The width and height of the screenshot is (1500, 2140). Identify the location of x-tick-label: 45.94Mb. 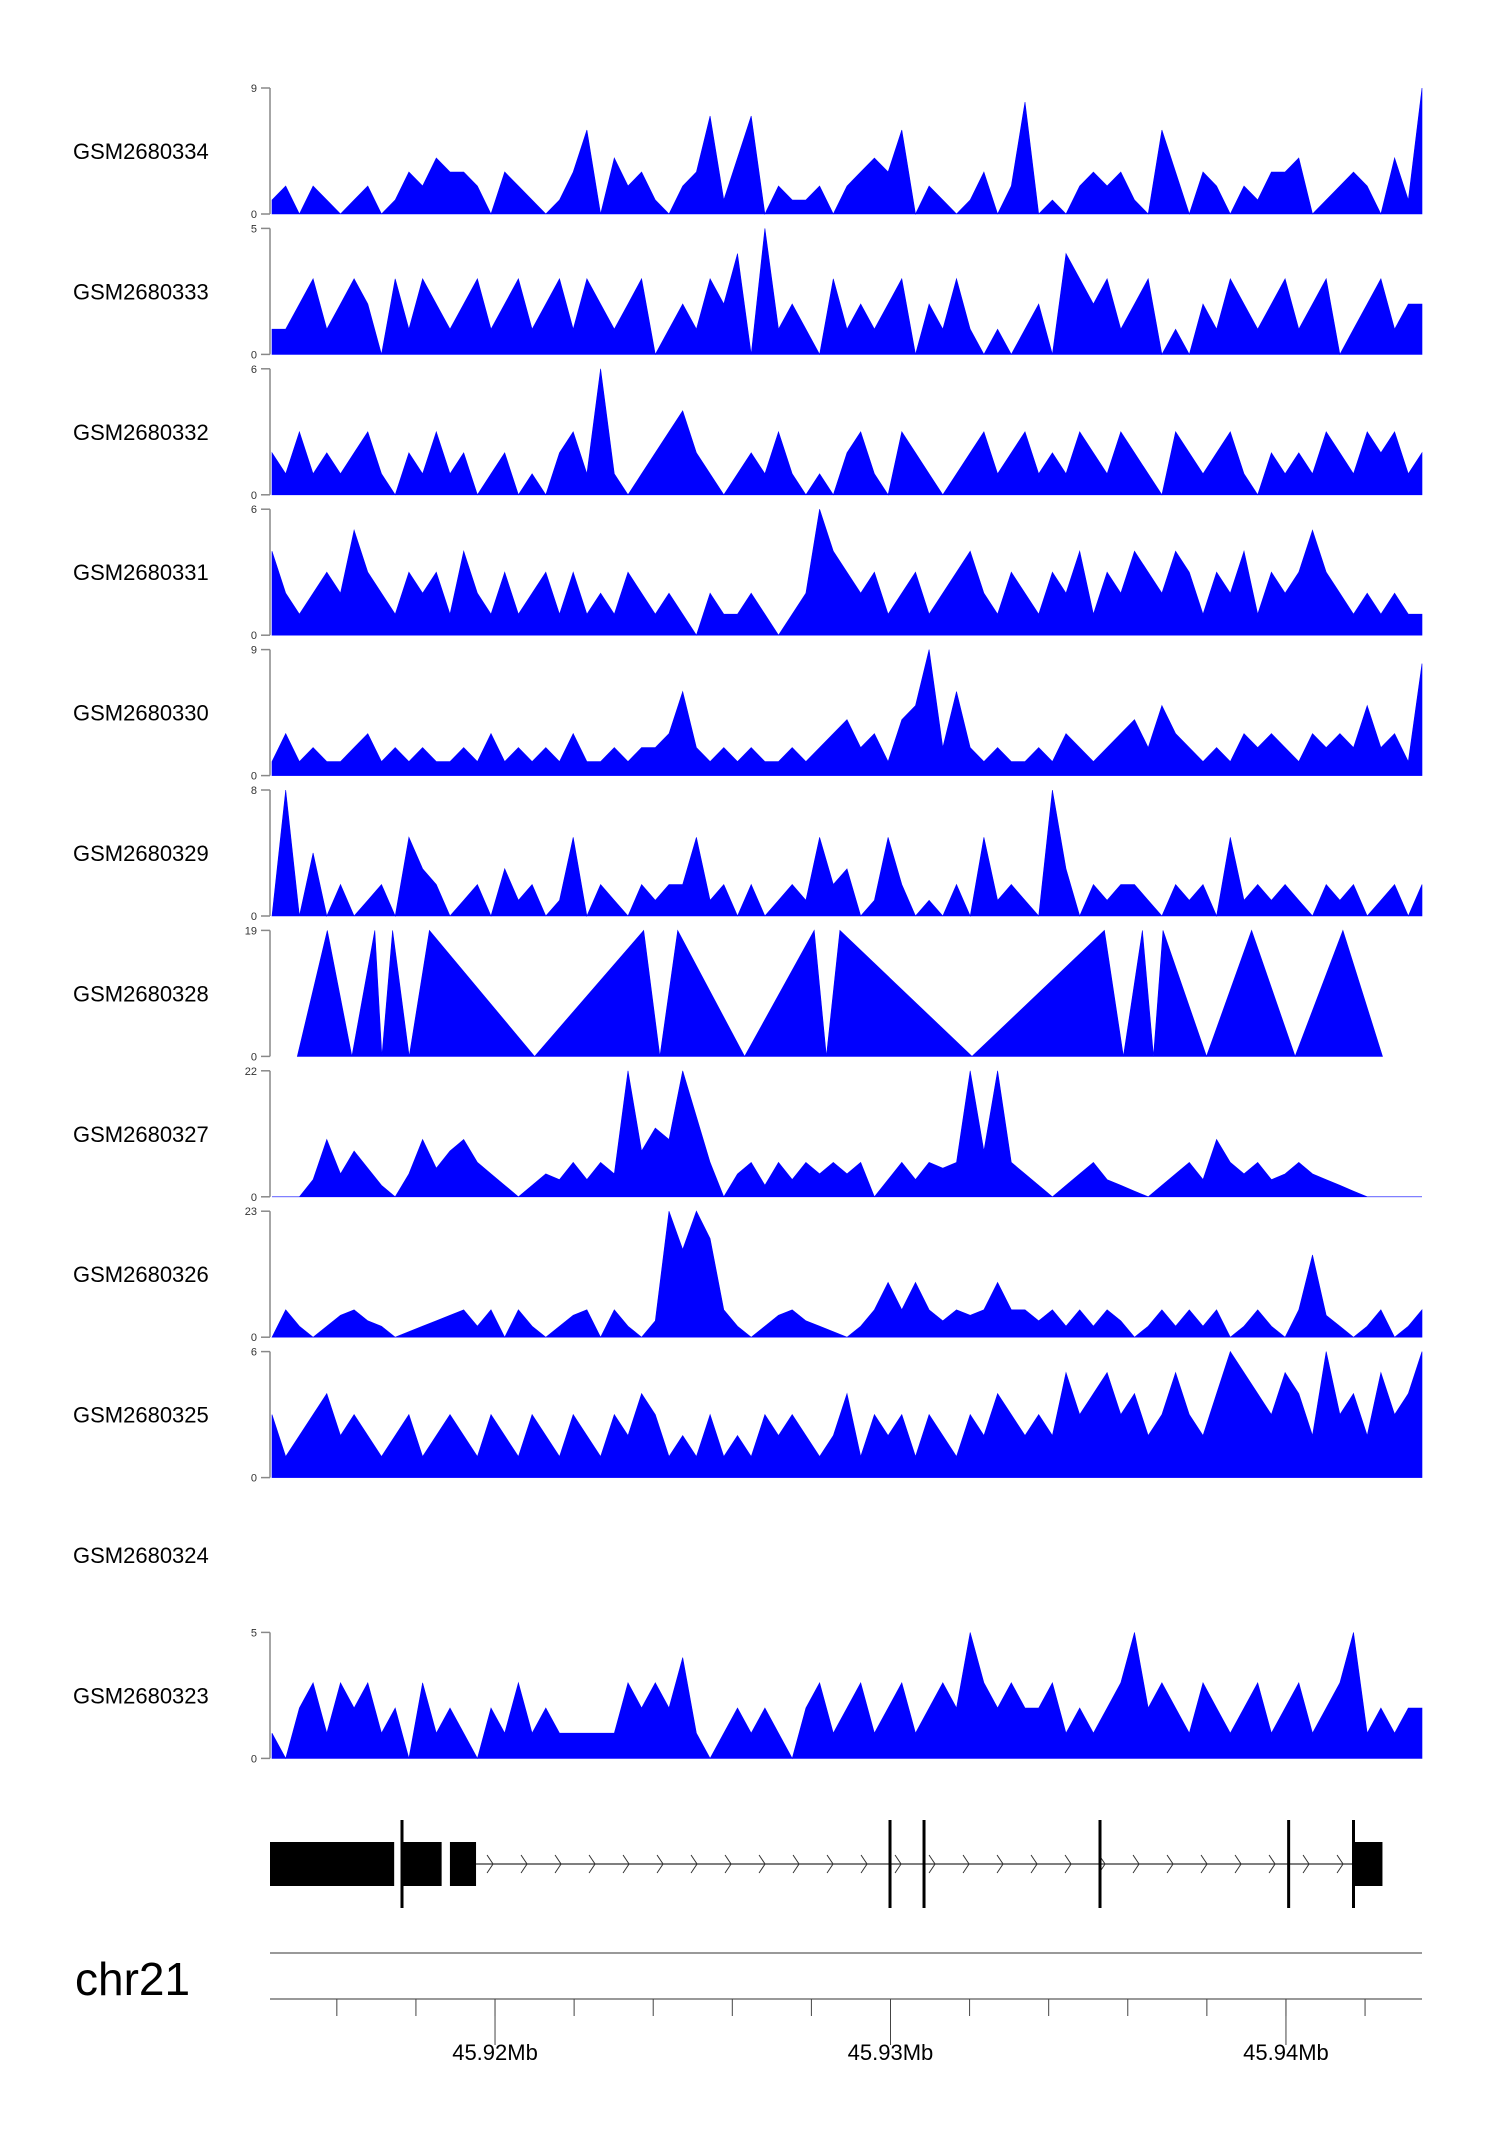
(1286, 2052).